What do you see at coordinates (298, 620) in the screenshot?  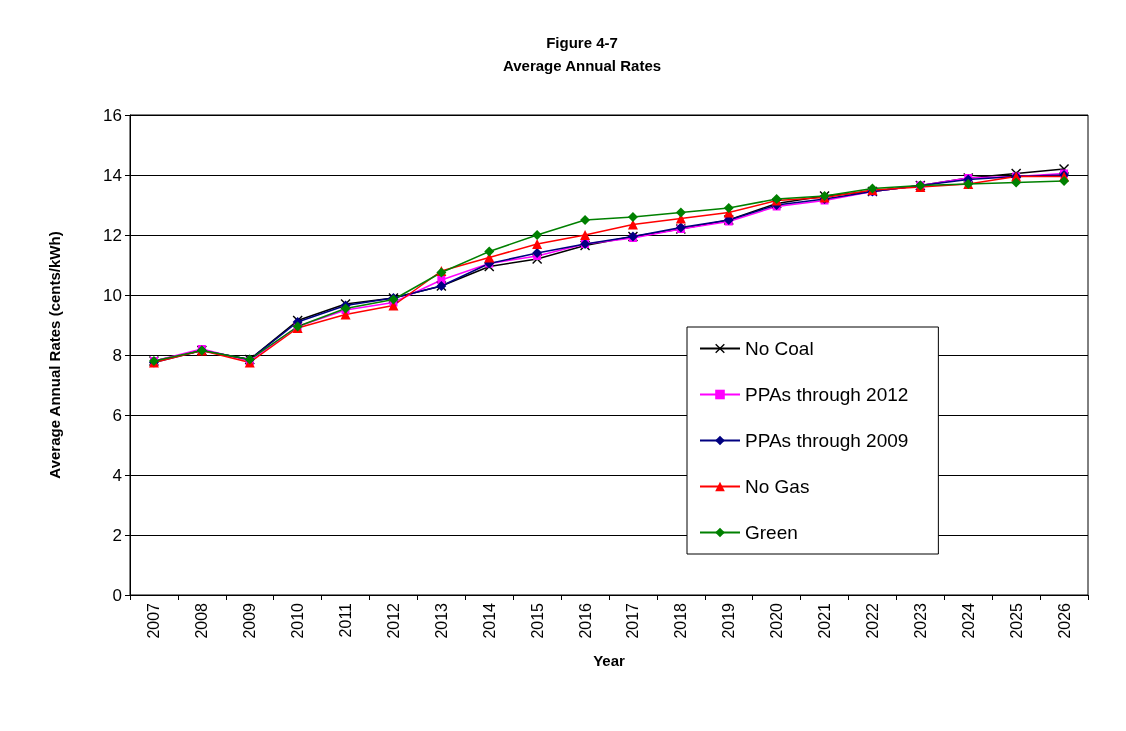 I see `x-tick-label: 2010` at bounding box center [298, 620].